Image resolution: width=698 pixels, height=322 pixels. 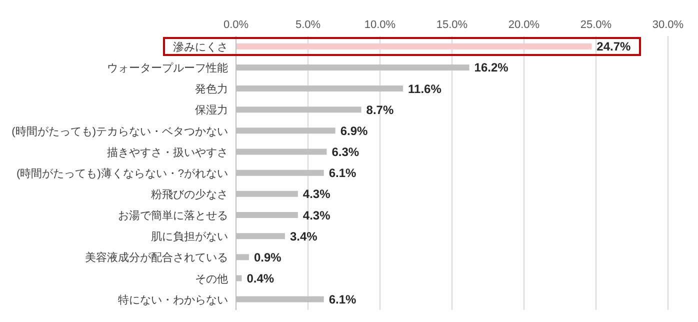 What do you see at coordinates (167, 68) in the screenshot?
I see `y-tick-label: ウォータープルーフ性能` at bounding box center [167, 68].